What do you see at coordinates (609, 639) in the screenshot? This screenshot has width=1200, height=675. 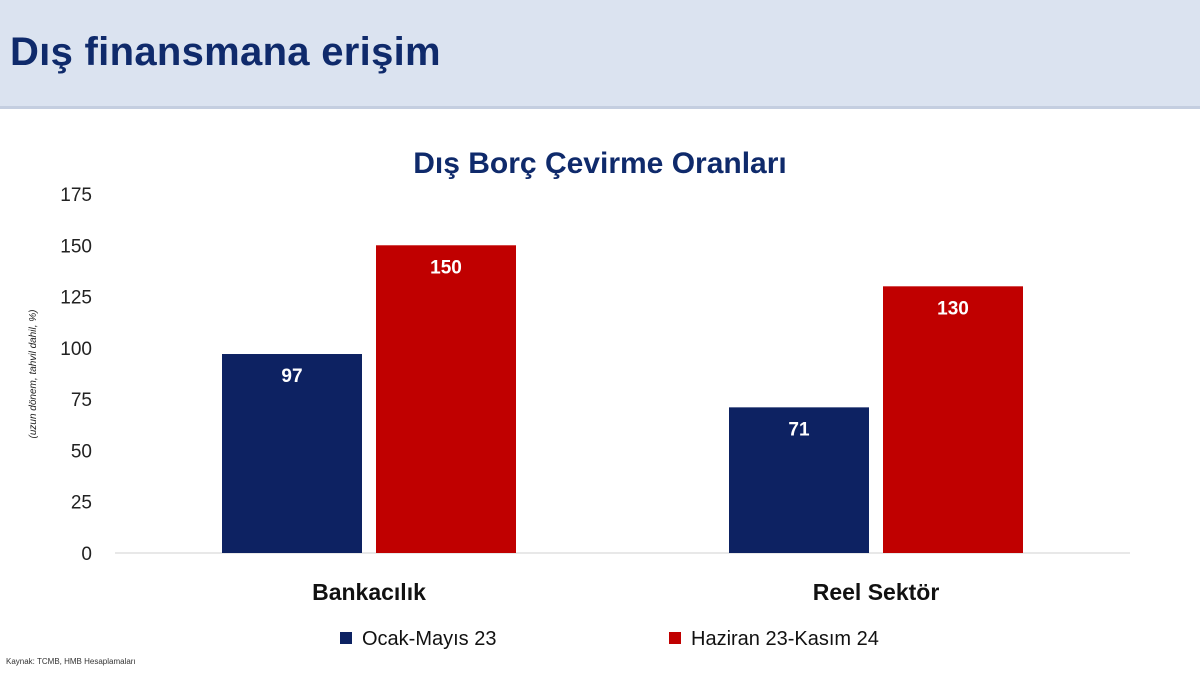 I see `legend: Ocak-Mayıs 23 Haziran 23-Kasım 24` at bounding box center [609, 639].